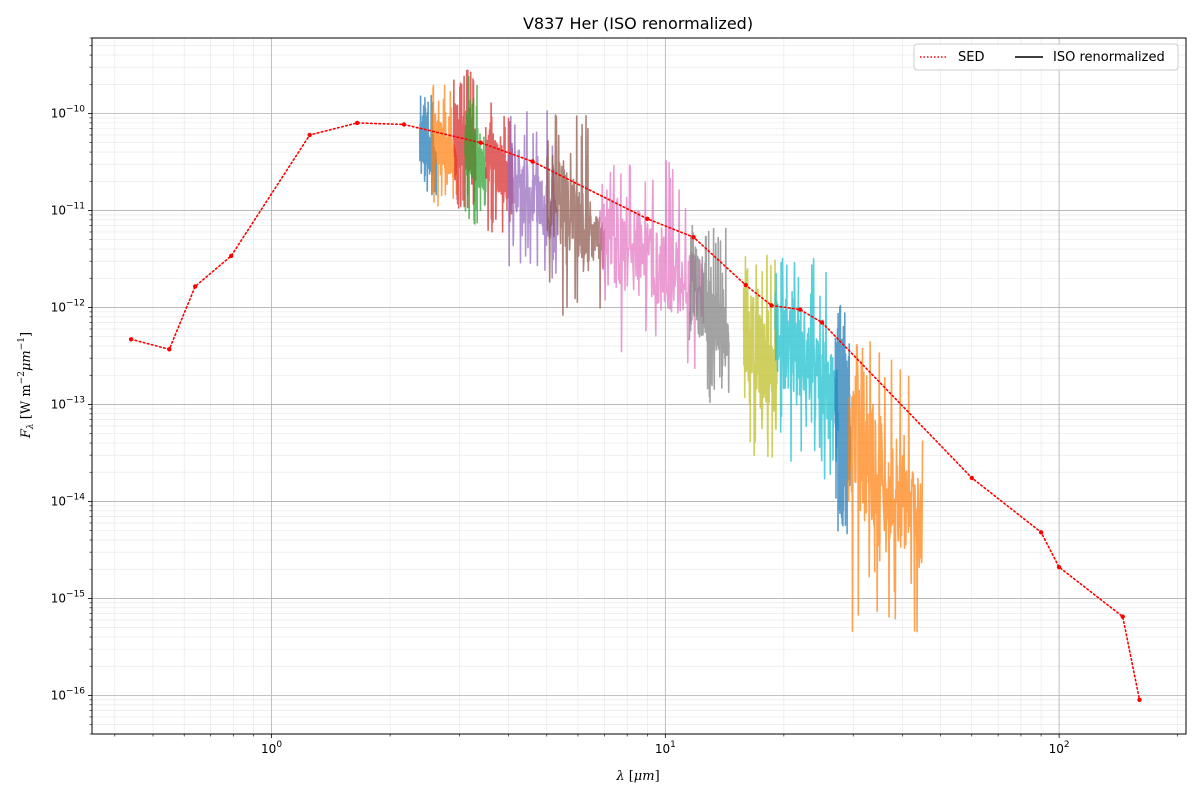  I want to click on y-tick-label: 10−11, so click(68, 209).